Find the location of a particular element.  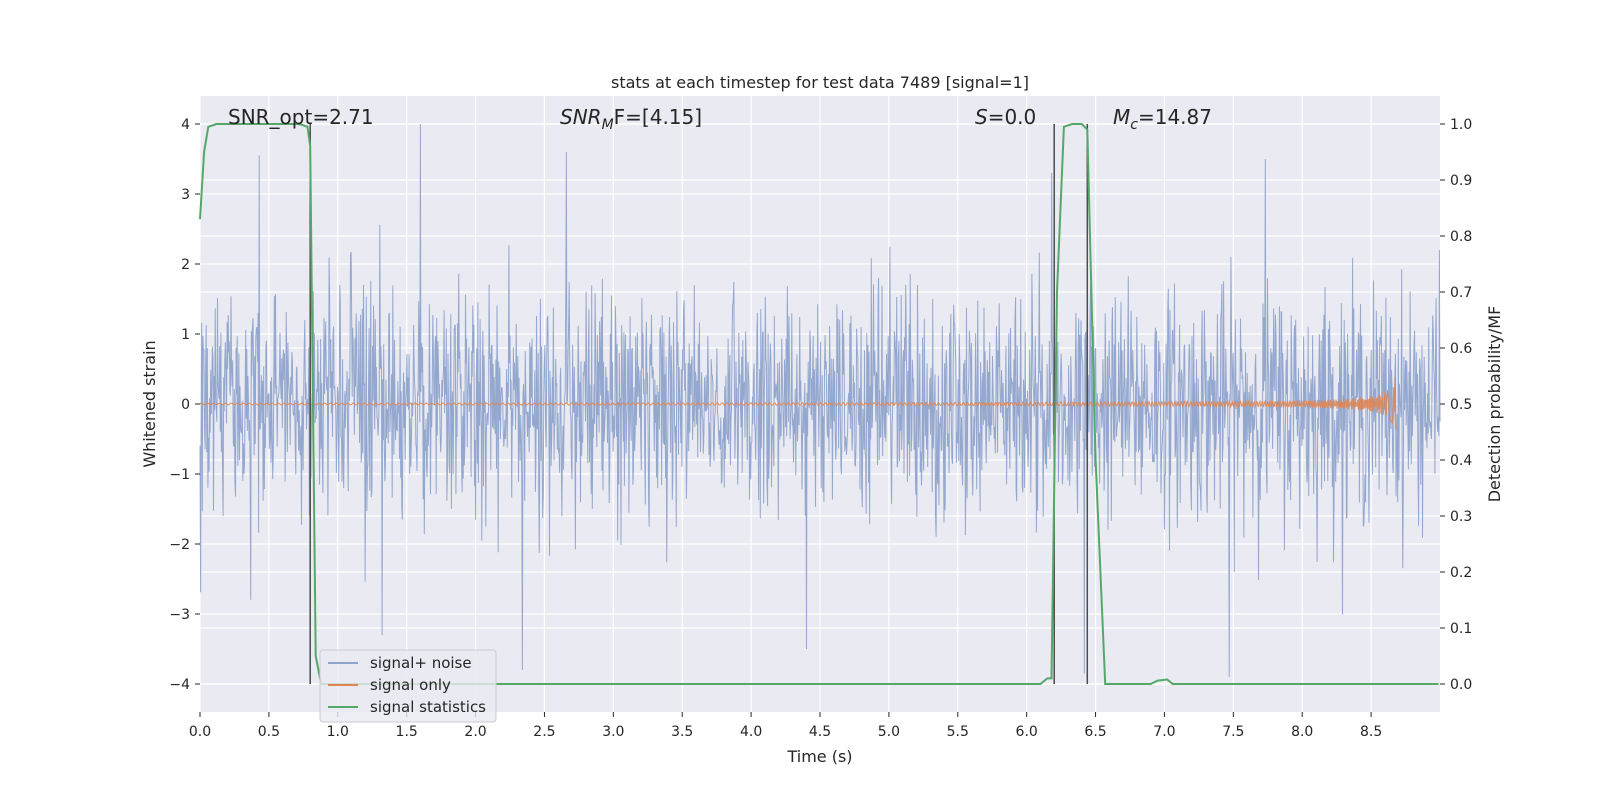

x-tick-label: 0.5 is located at coordinates (269, 732).